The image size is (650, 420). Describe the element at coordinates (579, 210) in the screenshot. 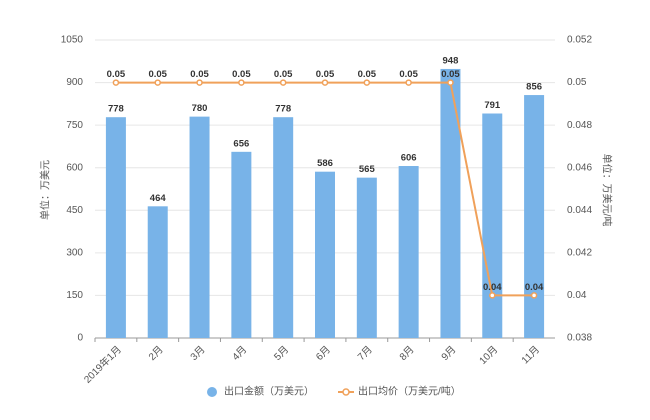

I see `y2-tick-label: 0.044` at that location.